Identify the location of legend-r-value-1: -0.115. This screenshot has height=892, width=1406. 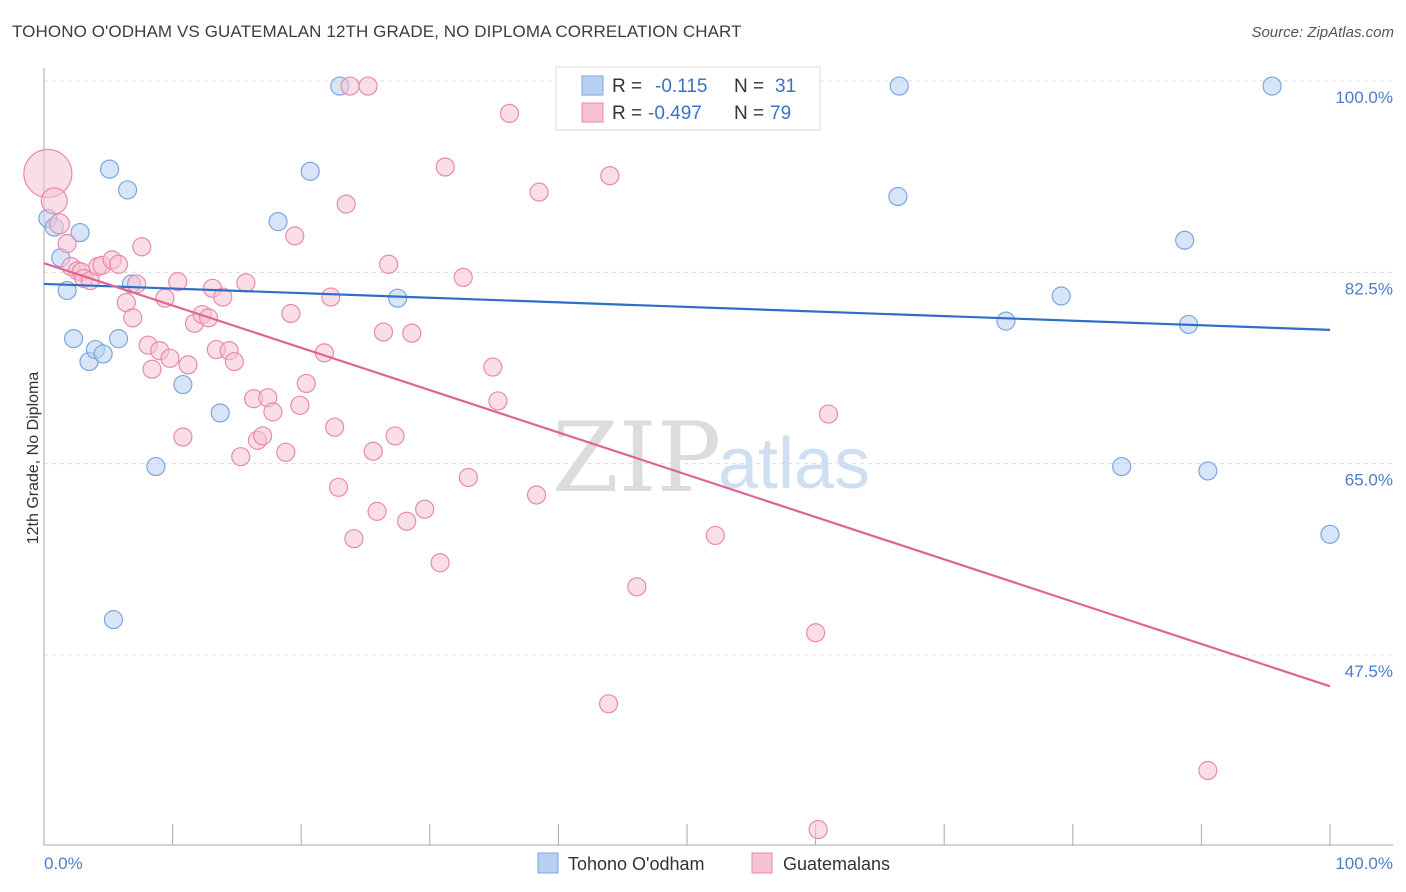
(681, 86).